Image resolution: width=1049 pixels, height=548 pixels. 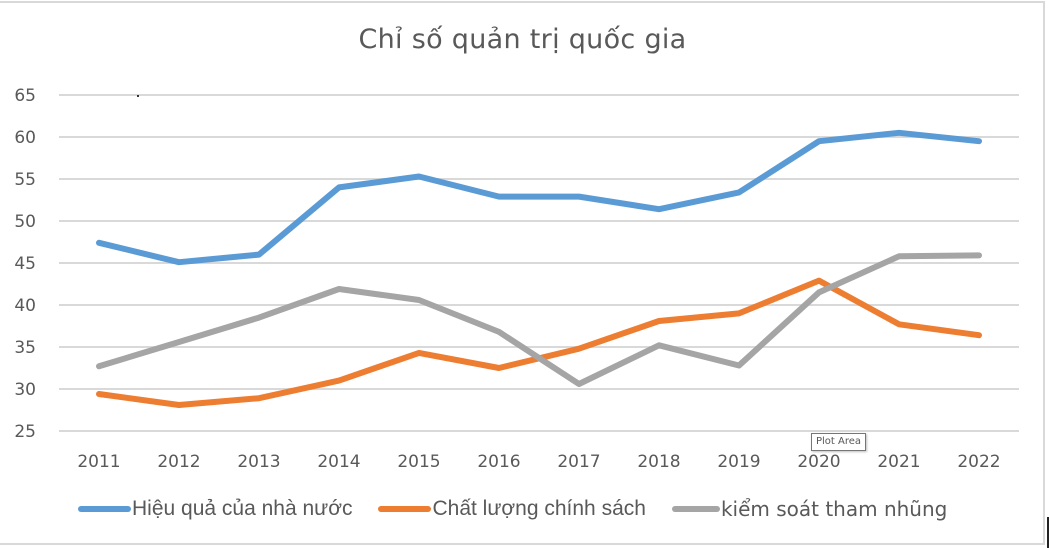 What do you see at coordinates (178, 462) in the screenshot?
I see `x-tick-label: 2012` at bounding box center [178, 462].